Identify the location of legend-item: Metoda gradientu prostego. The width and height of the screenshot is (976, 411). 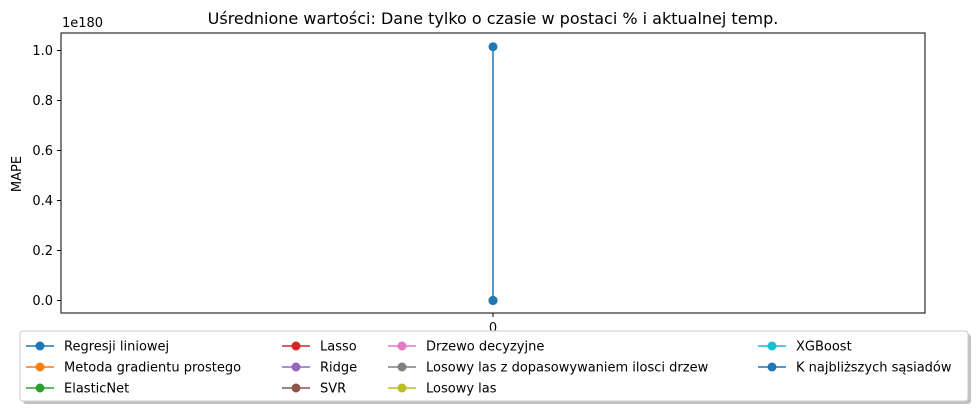
(133, 368).